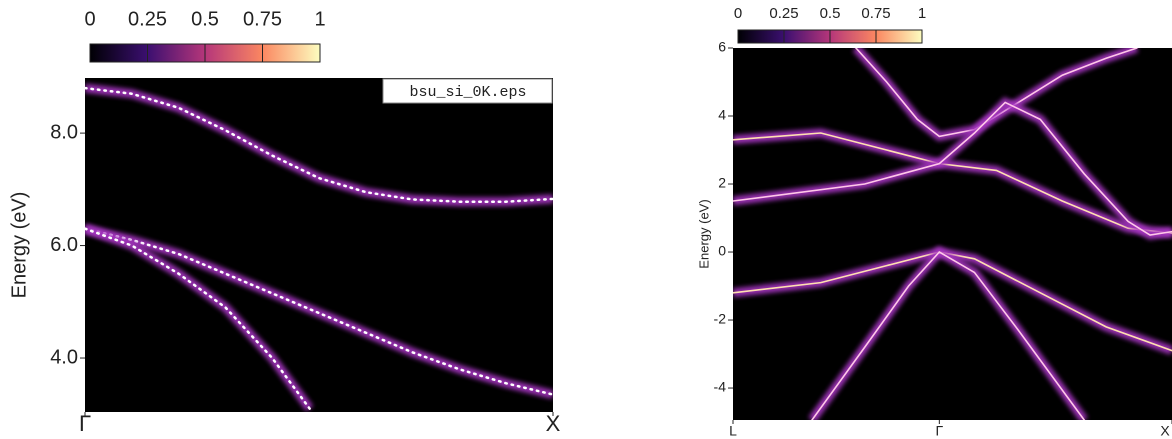 The height and width of the screenshot is (439, 1172). What do you see at coordinates (722, 183) in the screenshot?
I see `y-tick-label: 2` at bounding box center [722, 183].